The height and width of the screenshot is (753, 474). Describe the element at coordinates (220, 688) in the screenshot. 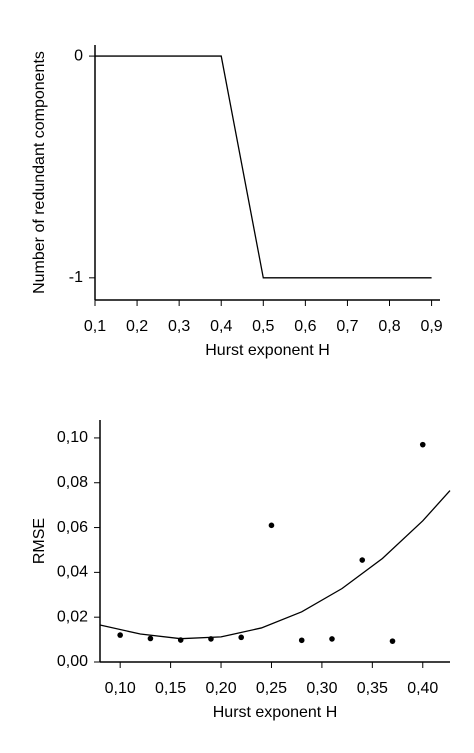

I see `x-tick-label: 0,20` at that location.